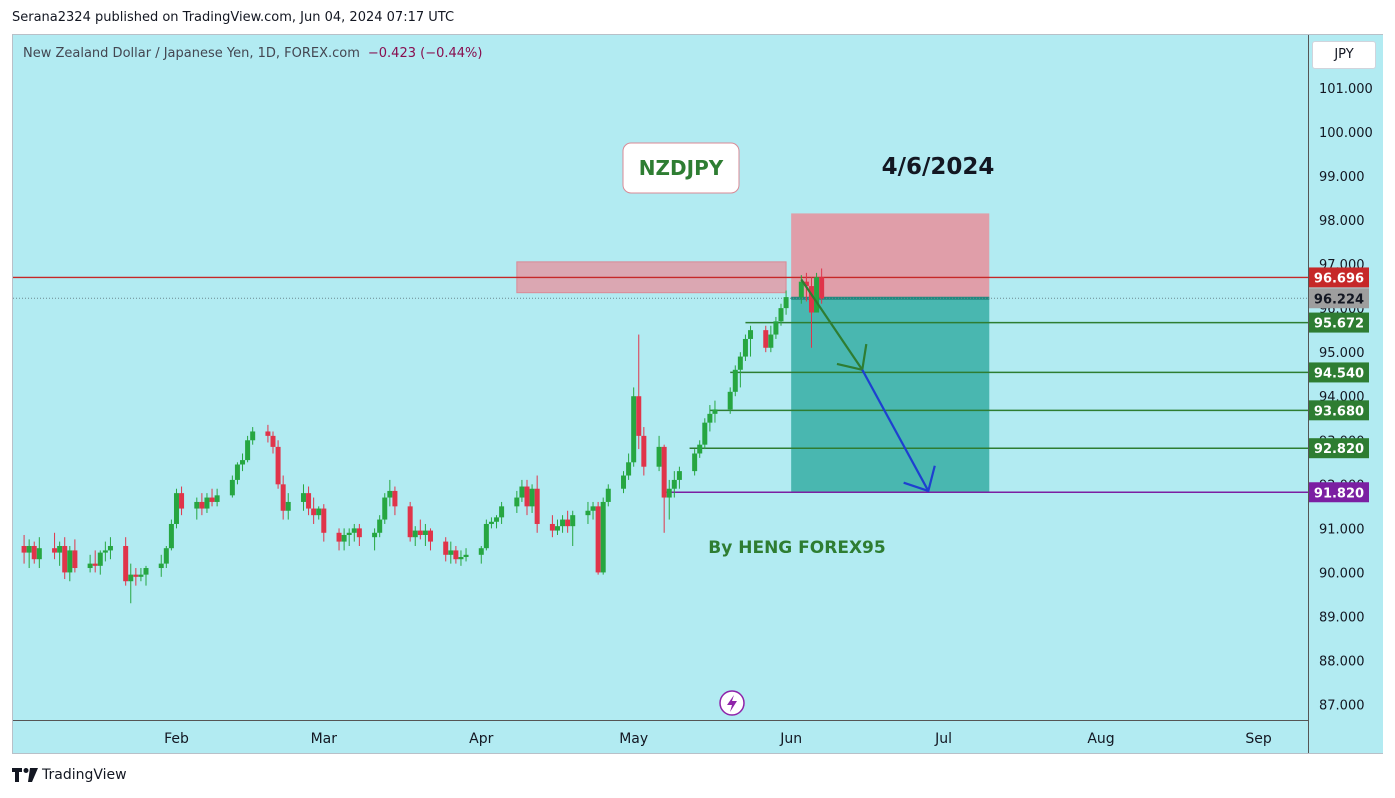 Image resolution: width=1395 pixels, height=798 pixels. Describe the element at coordinates (732, 703) in the screenshot. I see `lightning-icon` at that location.